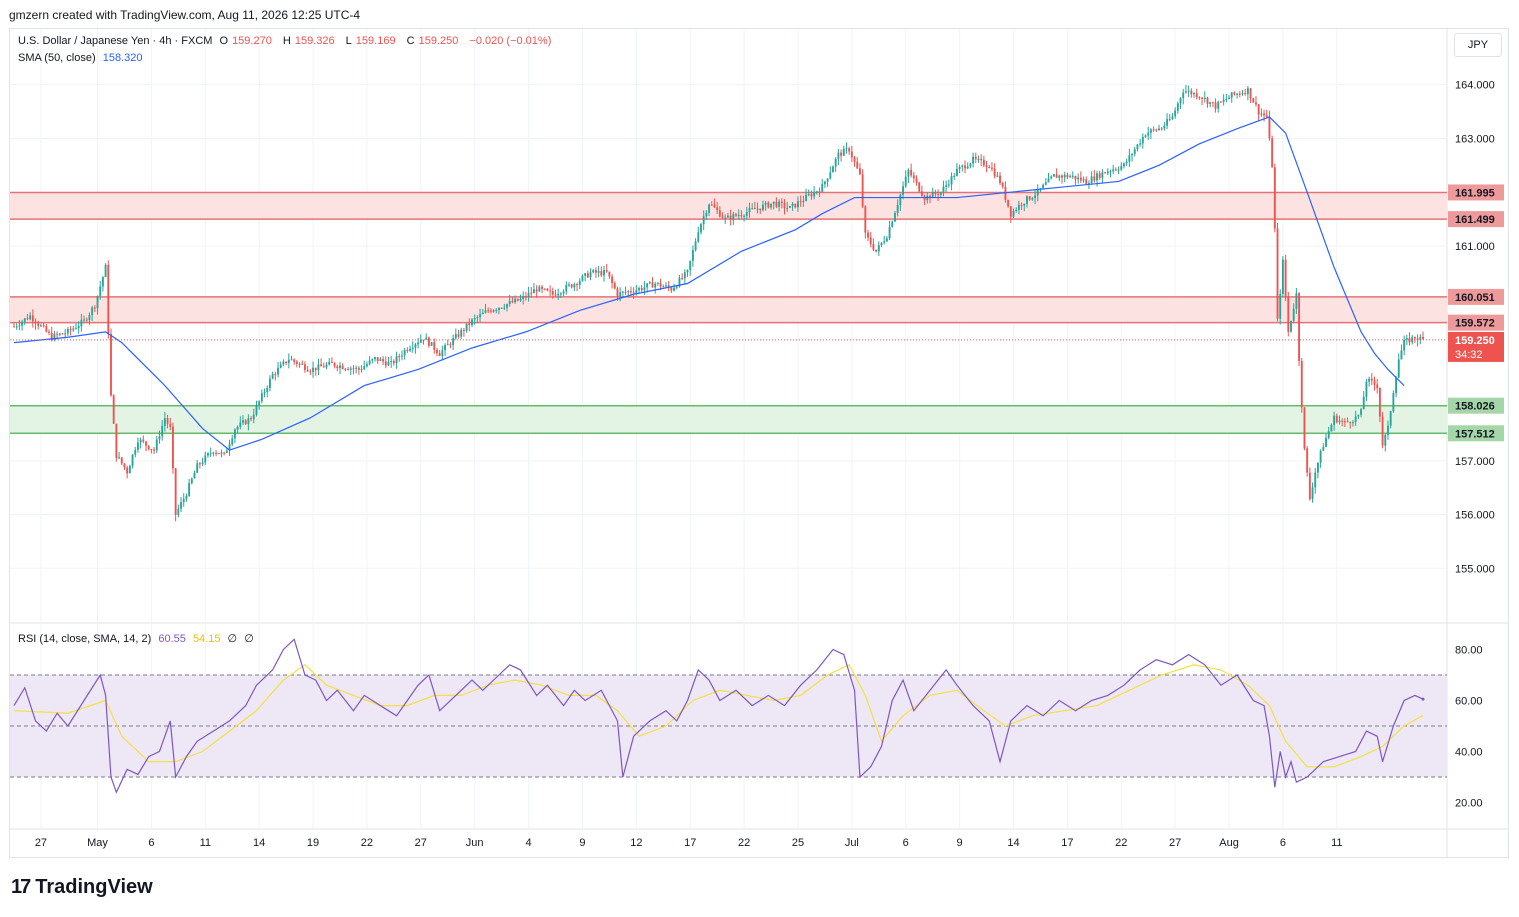  Describe the element at coordinates (172, 639) in the screenshot. I see `rsi-value: 60.55` at that location.